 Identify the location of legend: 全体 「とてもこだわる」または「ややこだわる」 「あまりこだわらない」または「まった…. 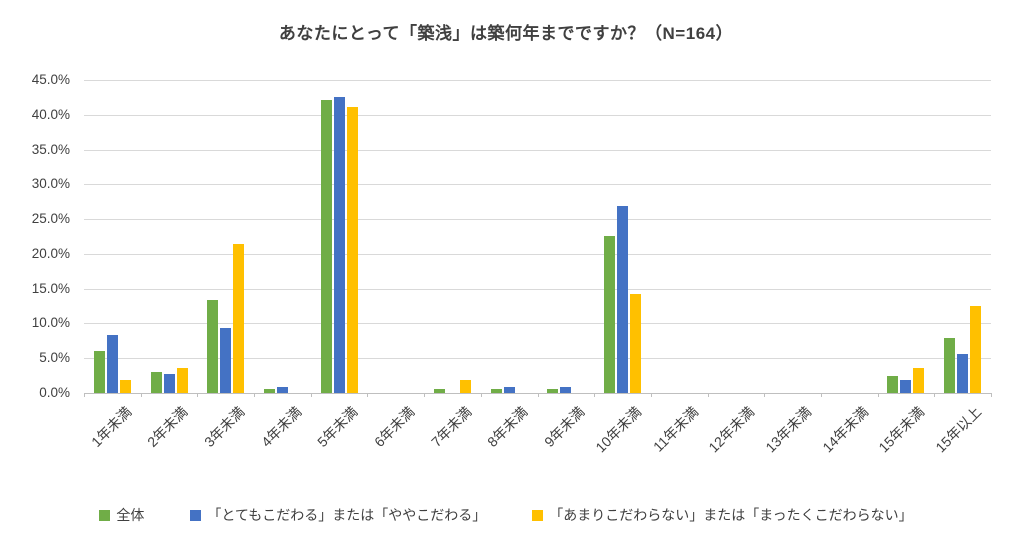
(506, 515).